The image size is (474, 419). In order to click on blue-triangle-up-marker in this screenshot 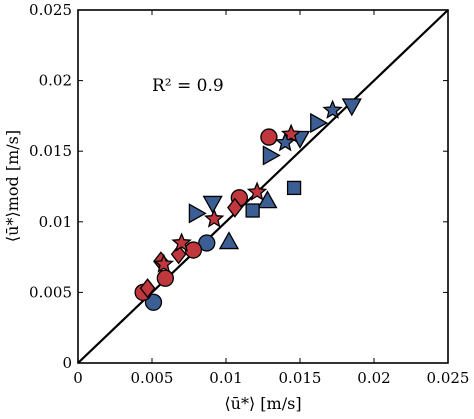, I will do `click(229, 240)`.